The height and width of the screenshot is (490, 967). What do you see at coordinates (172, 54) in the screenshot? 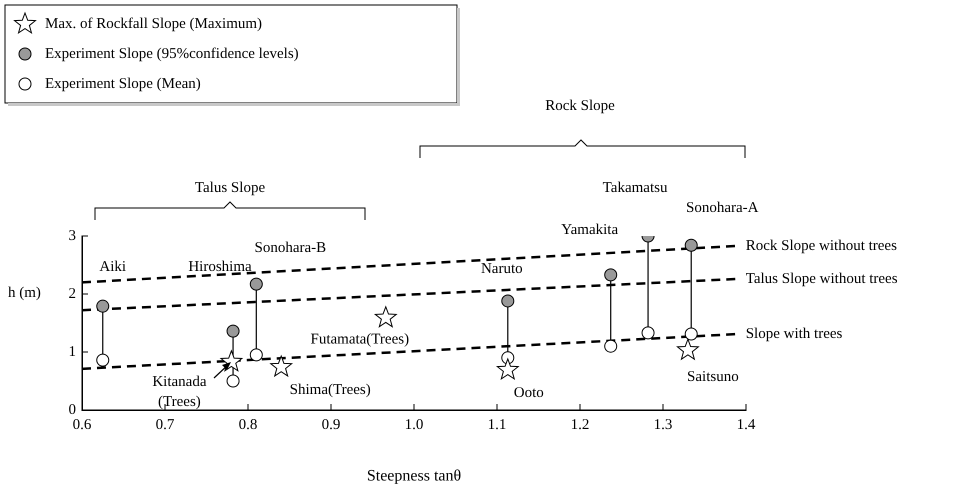
I see `legend-label: Experiment Slope (95%confidence levels)` at bounding box center [172, 54].